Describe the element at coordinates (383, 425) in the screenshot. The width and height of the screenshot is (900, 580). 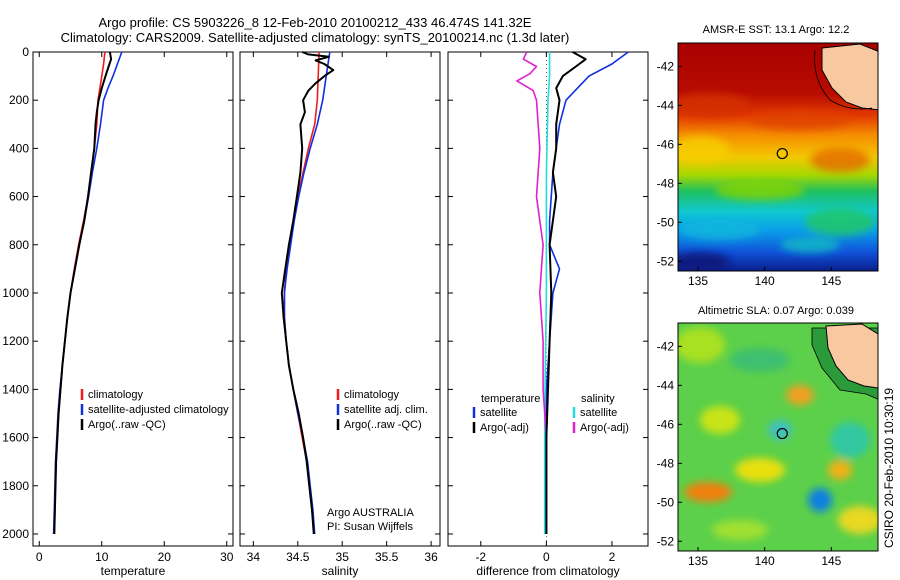
I see `salinity-legend-item: Argo(..raw -QC)` at that location.